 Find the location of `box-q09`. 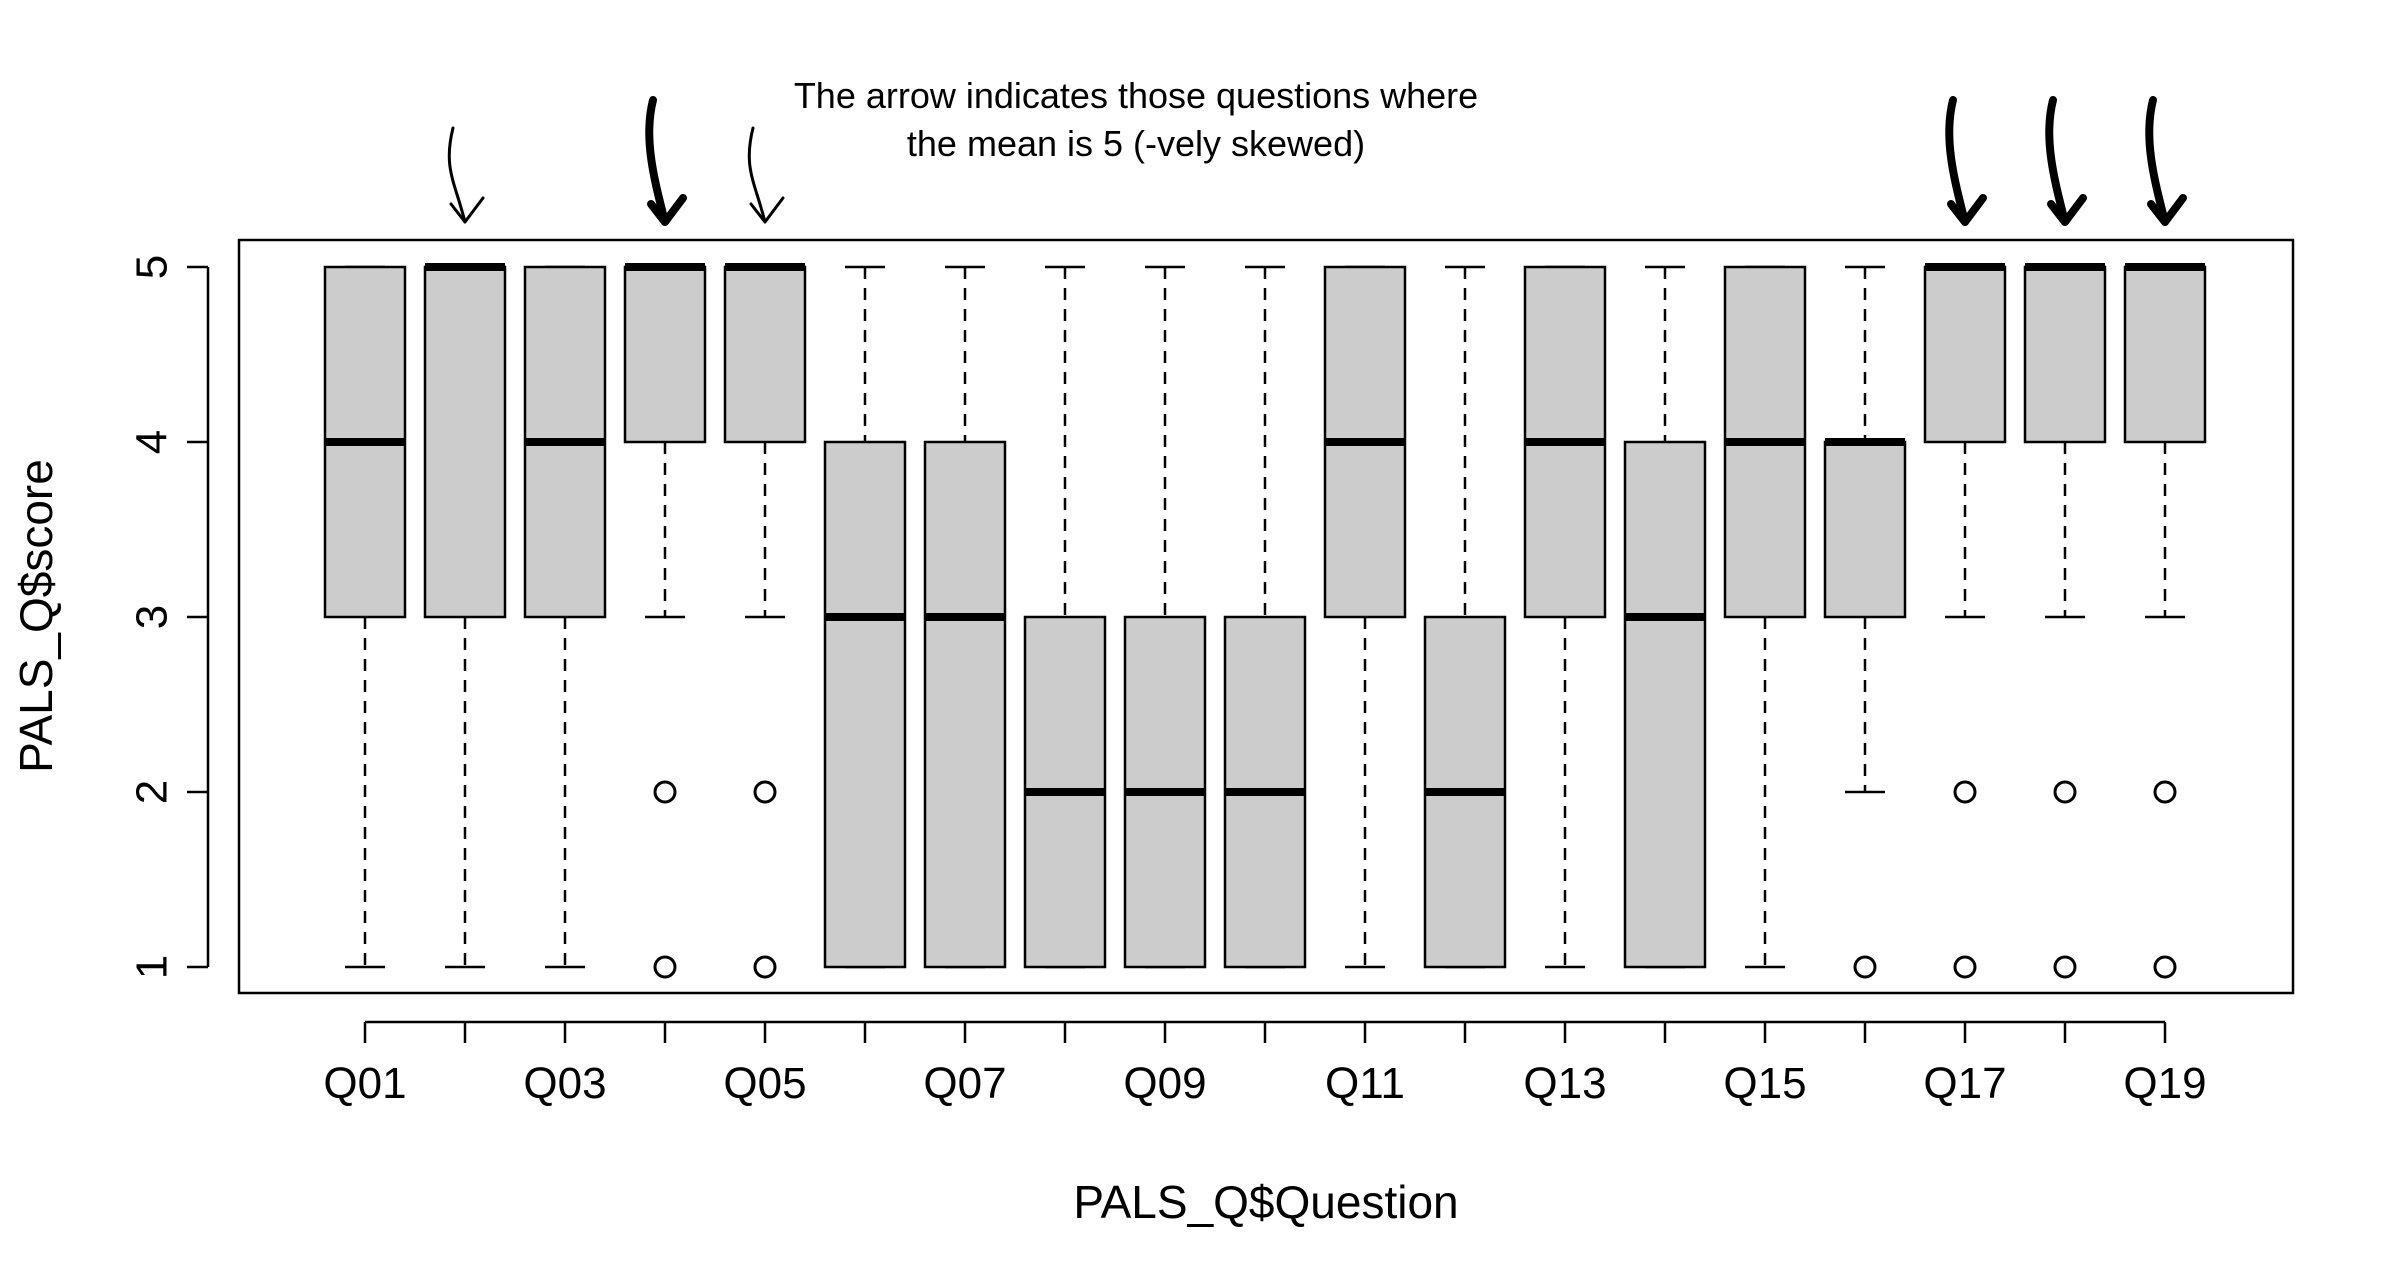

box-q09 is located at coordinates (1165, 617).